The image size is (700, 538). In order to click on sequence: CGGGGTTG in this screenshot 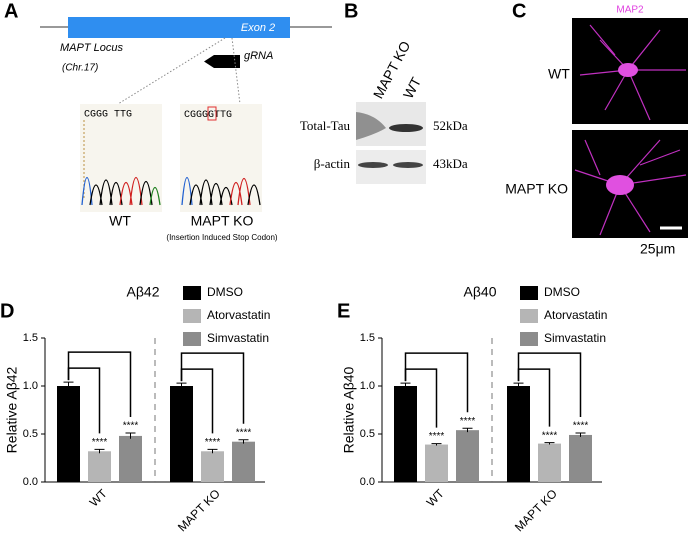, I will do `click(208, 115)`.